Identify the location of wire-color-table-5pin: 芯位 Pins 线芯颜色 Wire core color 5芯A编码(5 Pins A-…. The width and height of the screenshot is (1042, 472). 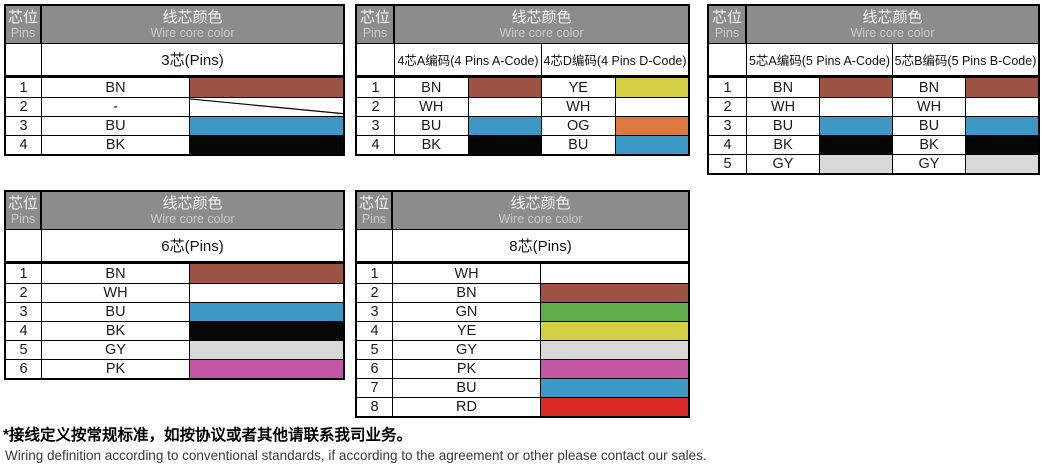
(873, 89).